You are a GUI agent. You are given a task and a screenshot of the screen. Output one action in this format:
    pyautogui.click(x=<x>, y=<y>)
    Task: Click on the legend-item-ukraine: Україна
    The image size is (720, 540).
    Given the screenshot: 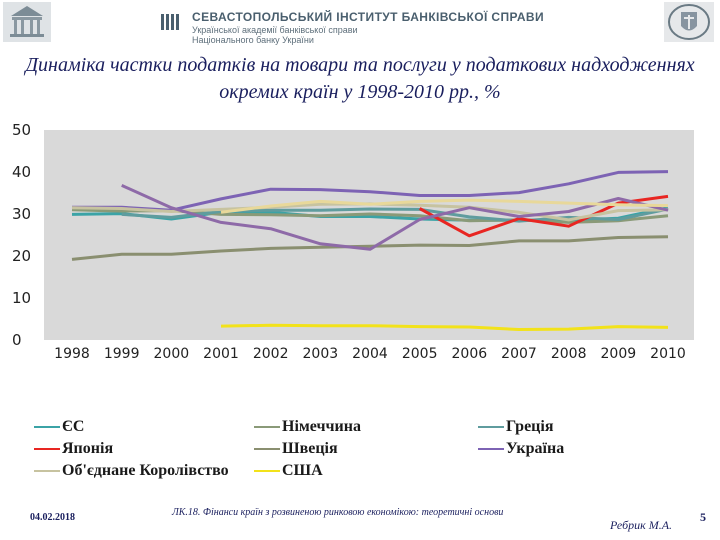 What is the action you would take?
    pyautogui.click(x=521, y=449)
    